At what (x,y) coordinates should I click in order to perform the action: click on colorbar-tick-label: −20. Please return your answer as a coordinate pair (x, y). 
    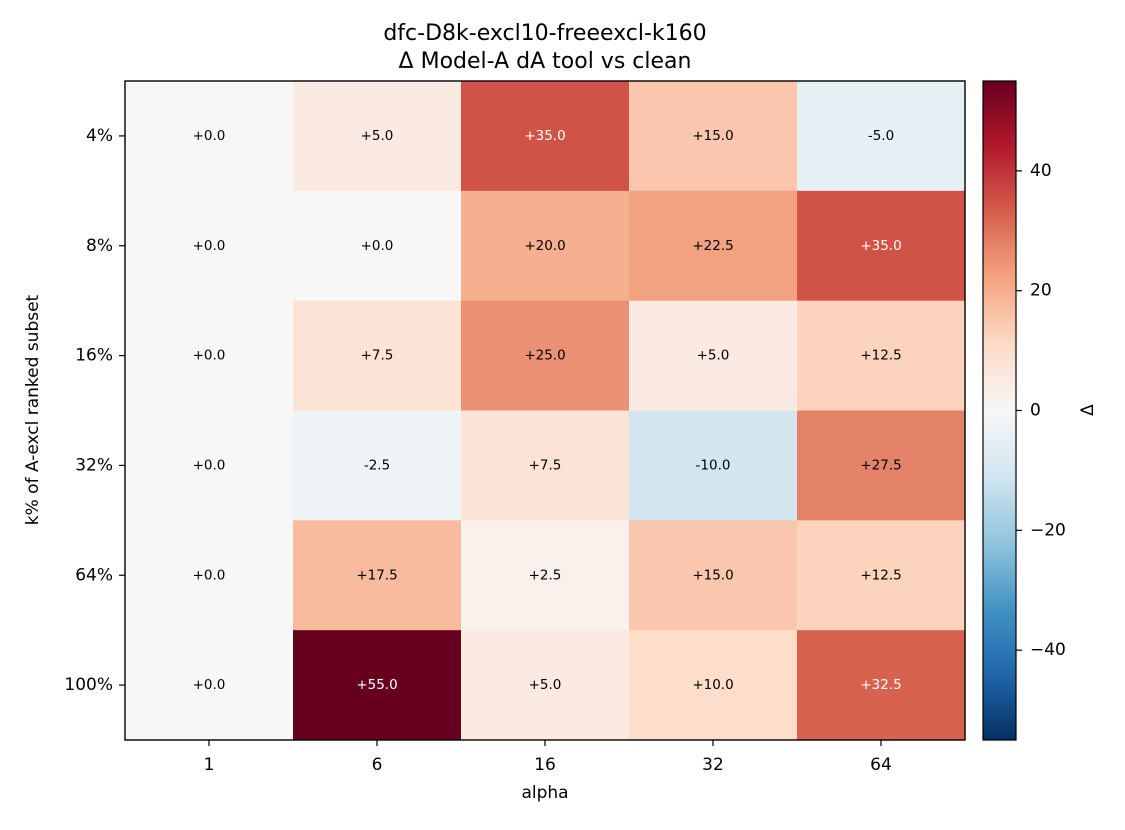
    Looking at the image, I should click on (1048, 530).